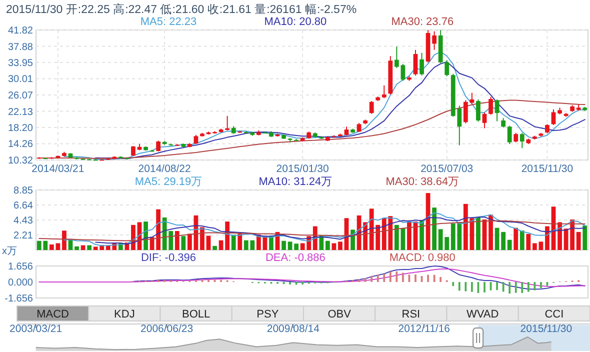  What do you see at coordinates (21, 63) in the screenshot?
I see `y-tick-label: 33.95` at bounding box center [21, 63].